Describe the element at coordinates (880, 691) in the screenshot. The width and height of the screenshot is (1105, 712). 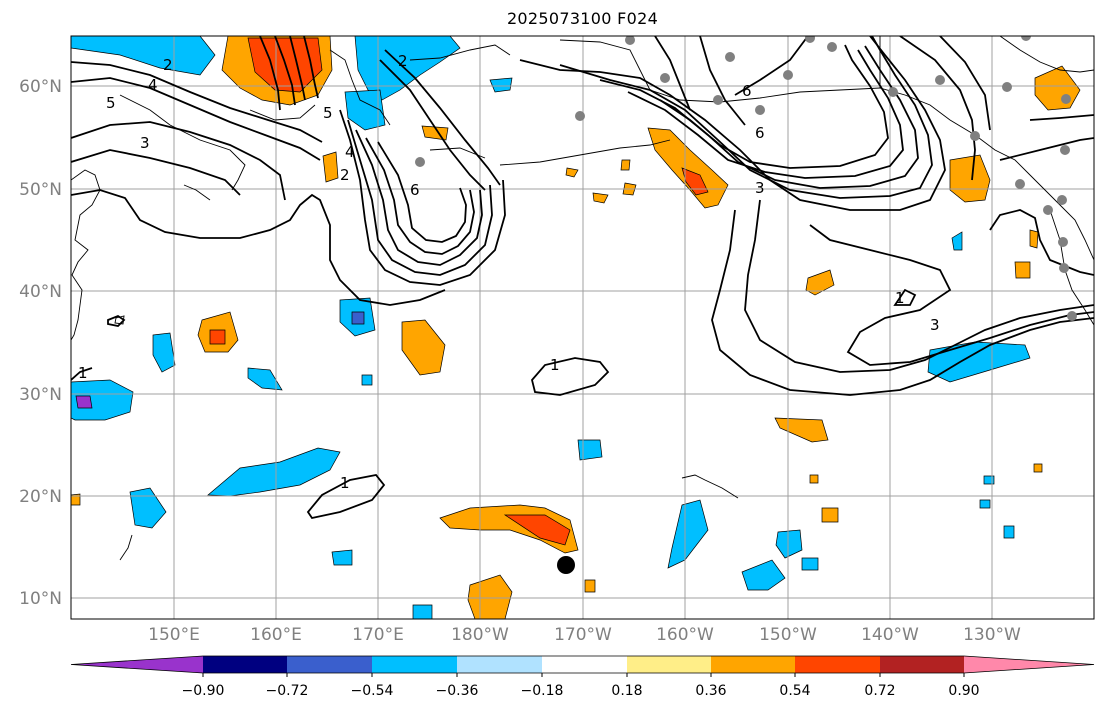
I see `colorbar-label: 0.72` at that location.